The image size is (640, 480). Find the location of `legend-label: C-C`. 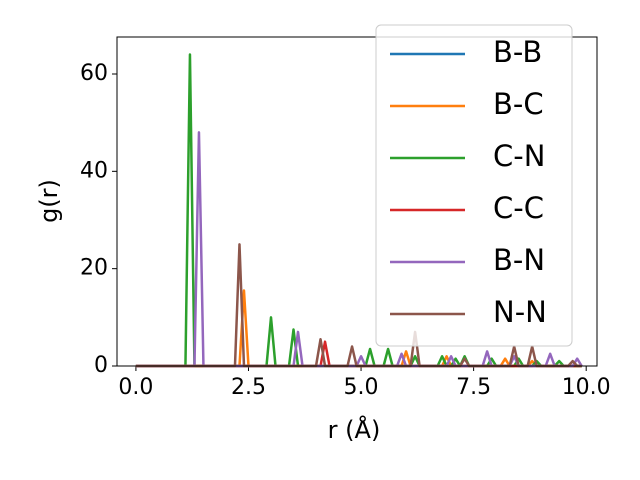

legend-label: C-C is located at coordinates (518, 208).